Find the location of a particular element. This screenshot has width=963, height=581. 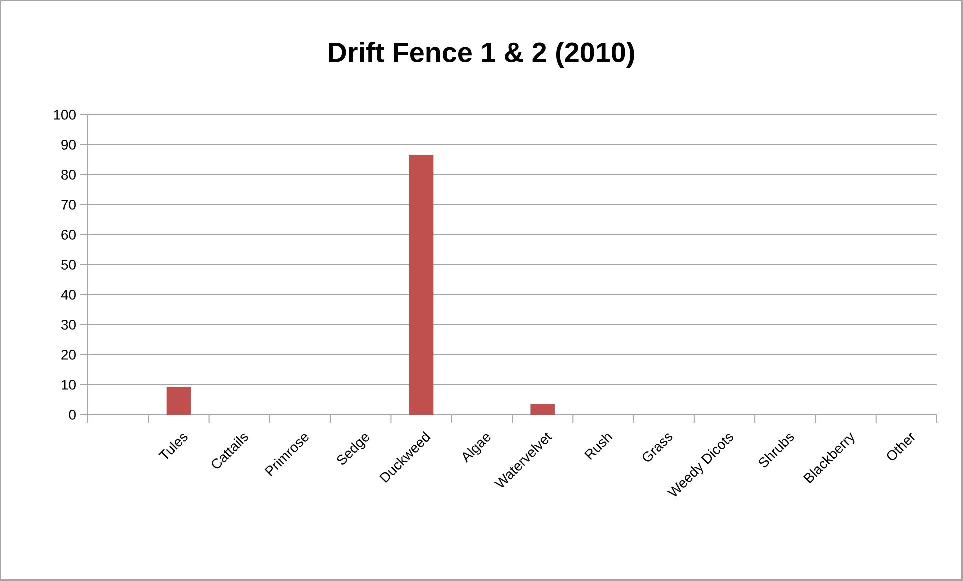

y-tick-label: 100 is located at coordinates (65, 115).